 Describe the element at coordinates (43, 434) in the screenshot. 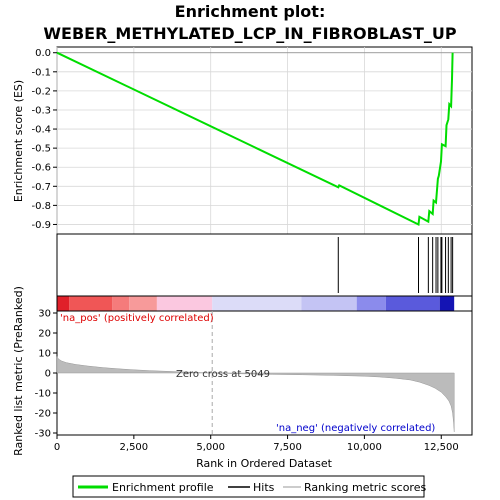

I see `metric-y-tick-label: -30` at that location.